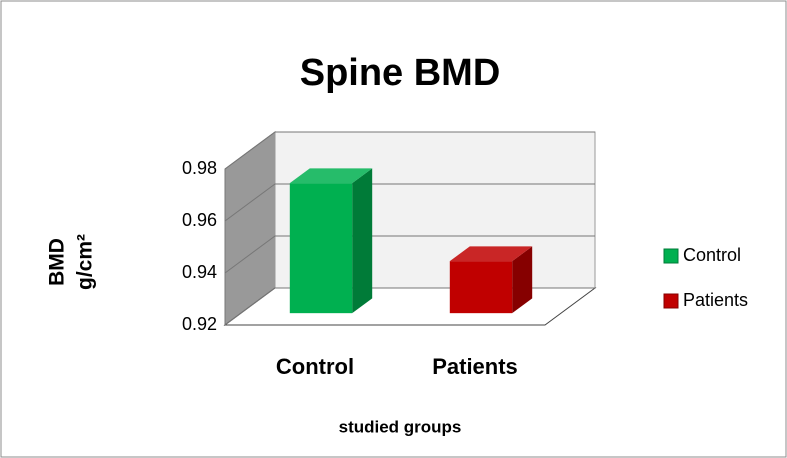  I want to click on x-axis-label: studied groups, so click(400, 426).